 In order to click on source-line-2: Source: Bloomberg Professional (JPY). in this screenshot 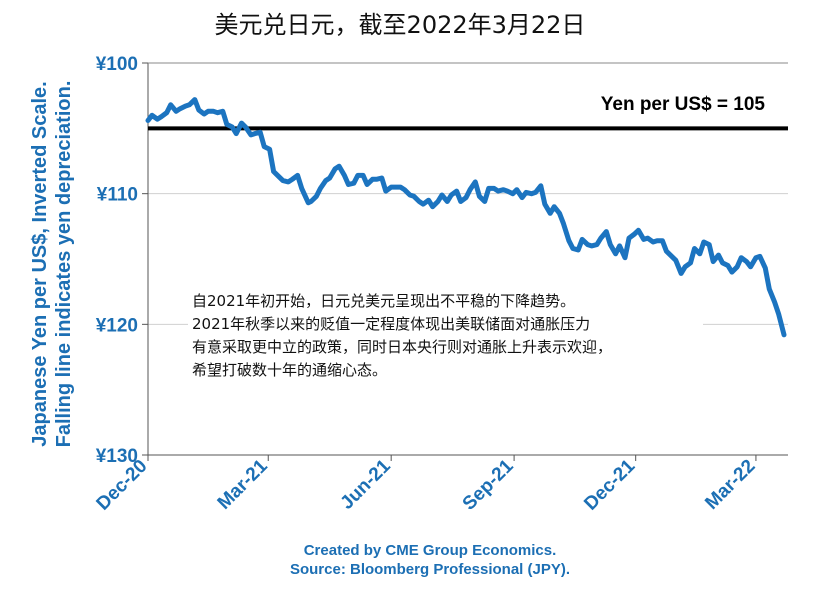, I will do `click(430, 569)`.